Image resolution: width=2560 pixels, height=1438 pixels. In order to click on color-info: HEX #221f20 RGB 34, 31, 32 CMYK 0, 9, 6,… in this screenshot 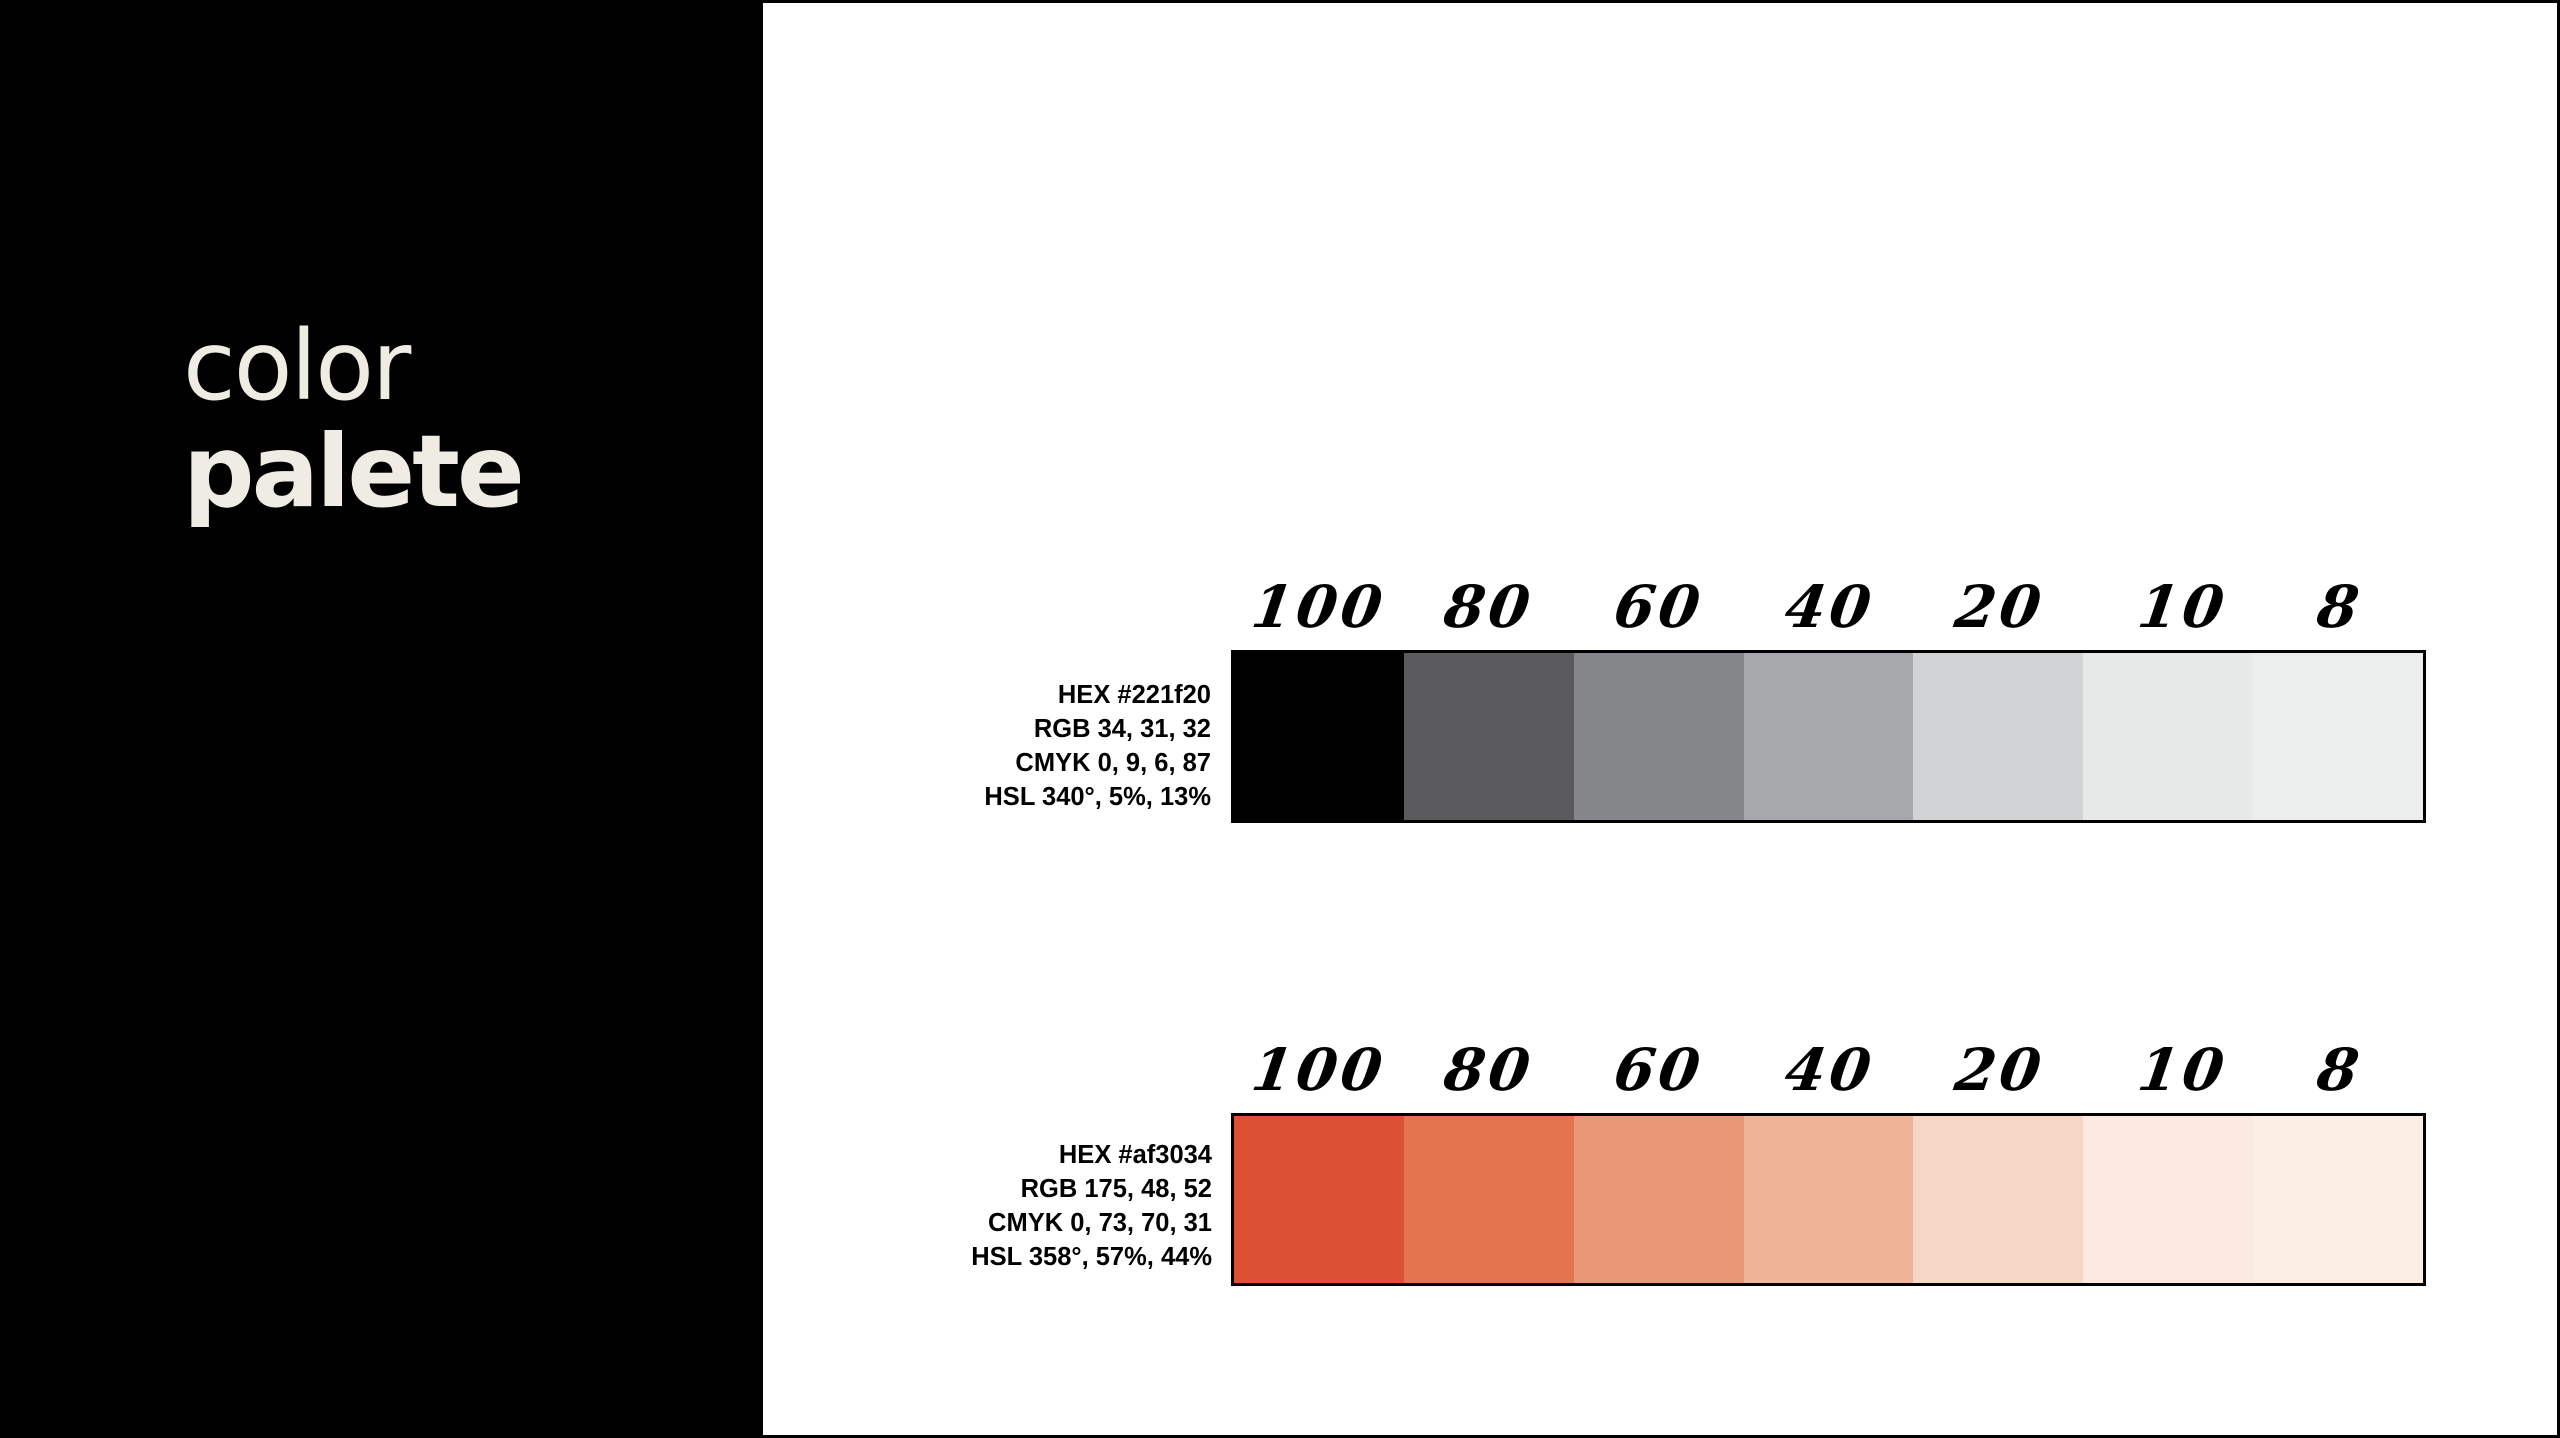, I will do `click(1097, 746)`.